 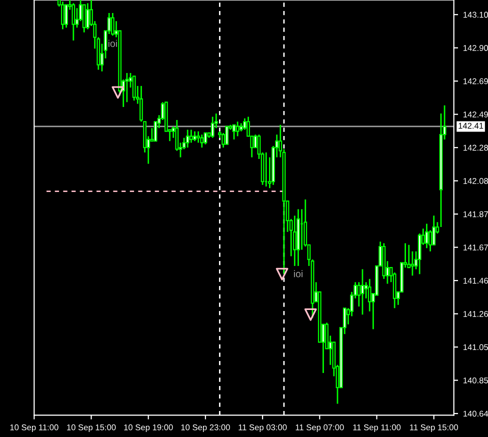 What do you see at coordinates (148, 428) in the screenshot?
I see `x-tick-label: 10 Sep 19:00` at bounding box center [148, 428].